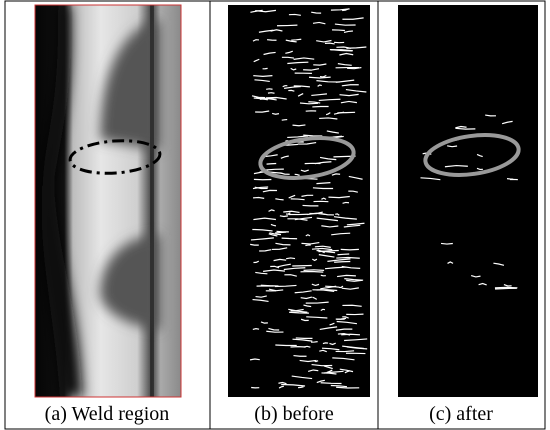 The width and height of the screenshot is (550, 430). Describe the element at coordinates (115, 157) in the screenshot. I see `region-marker` at that location.